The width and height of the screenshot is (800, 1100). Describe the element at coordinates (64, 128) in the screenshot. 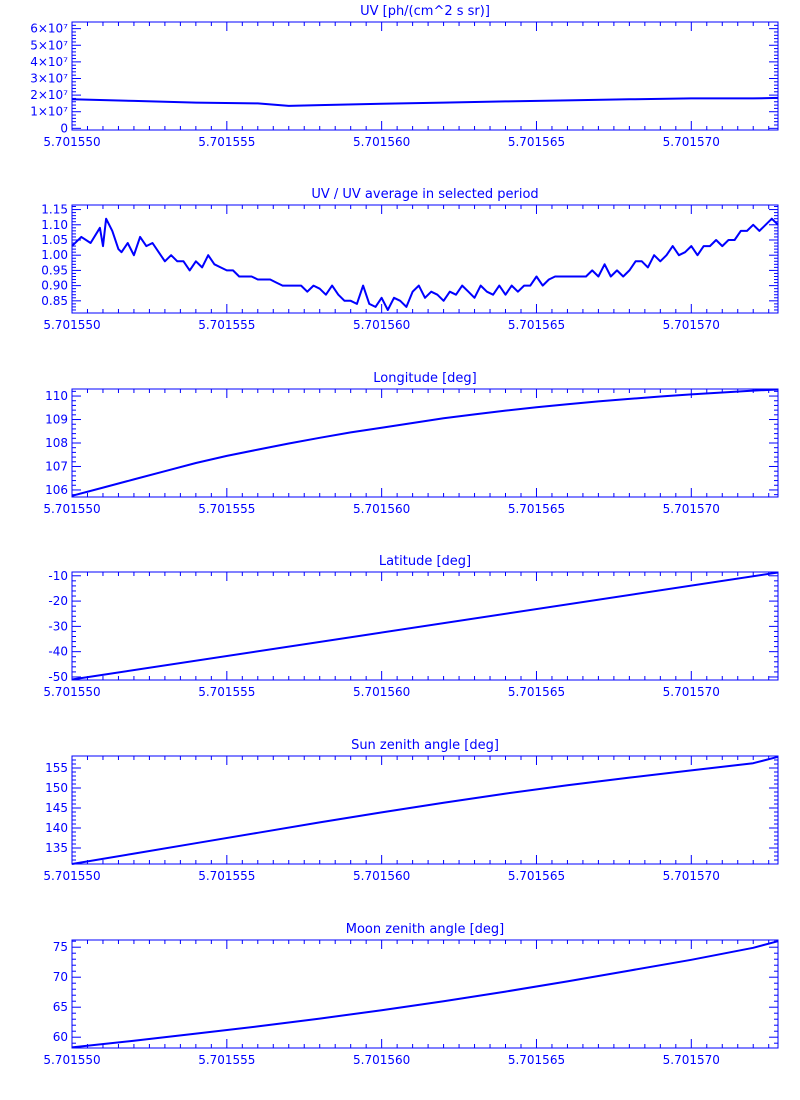

I see `y-tick-label: 0` at that location.